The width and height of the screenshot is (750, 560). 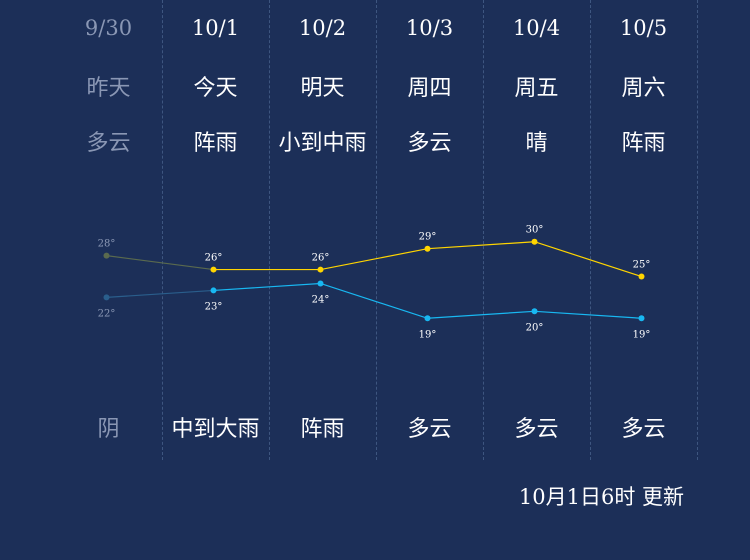 I want to click on day-weather: 小到中雨, so click(x=322, y=143).